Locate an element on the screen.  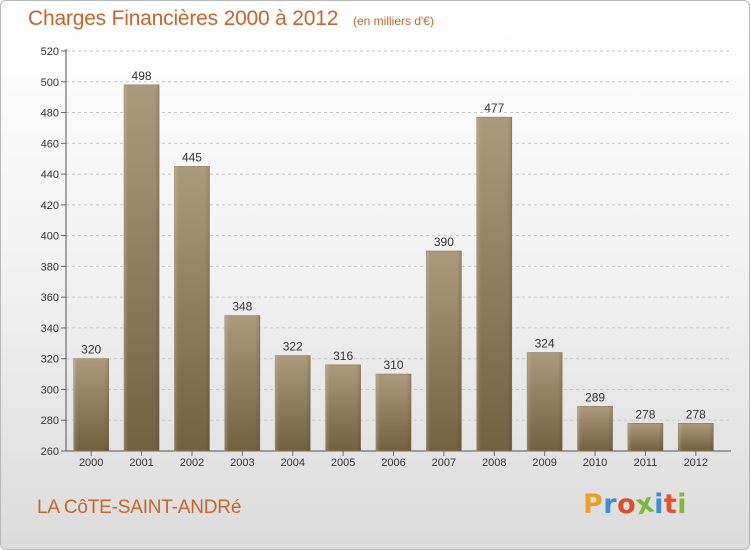
x-tick-label-2009: 2009 is located at coordinates (544, 463).